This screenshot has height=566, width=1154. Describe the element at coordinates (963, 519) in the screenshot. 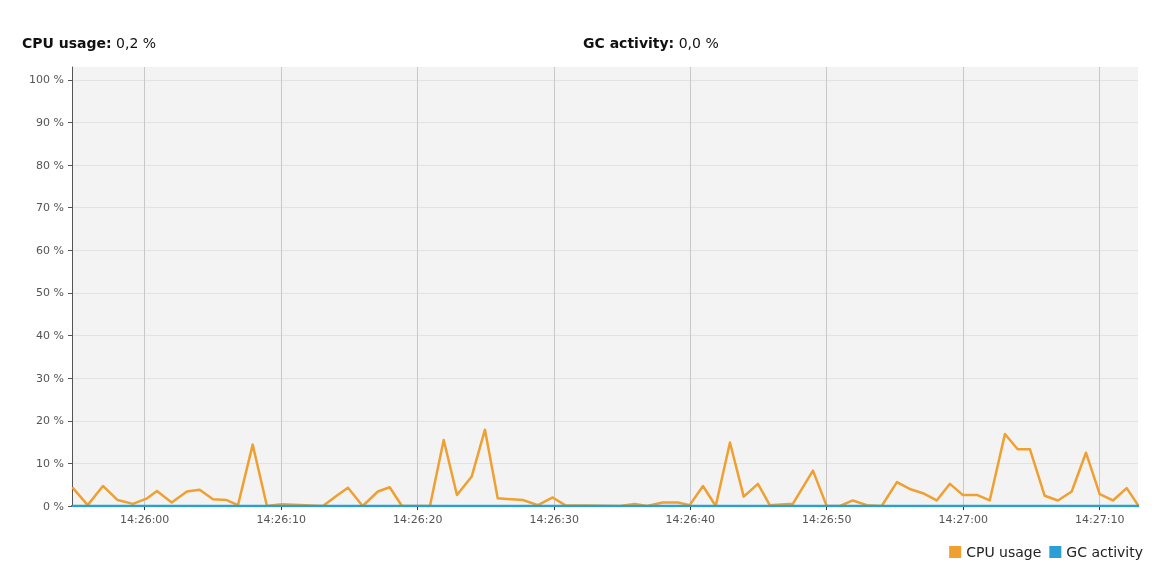

I see `x-tick-label: 14:27:00` at that location.